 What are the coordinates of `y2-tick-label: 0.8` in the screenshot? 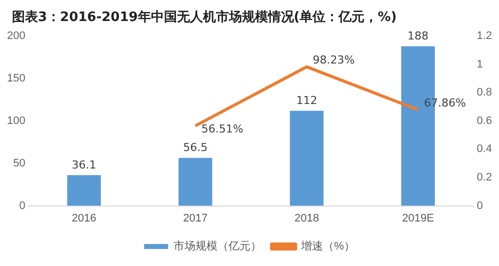 It's located at (484, 92).